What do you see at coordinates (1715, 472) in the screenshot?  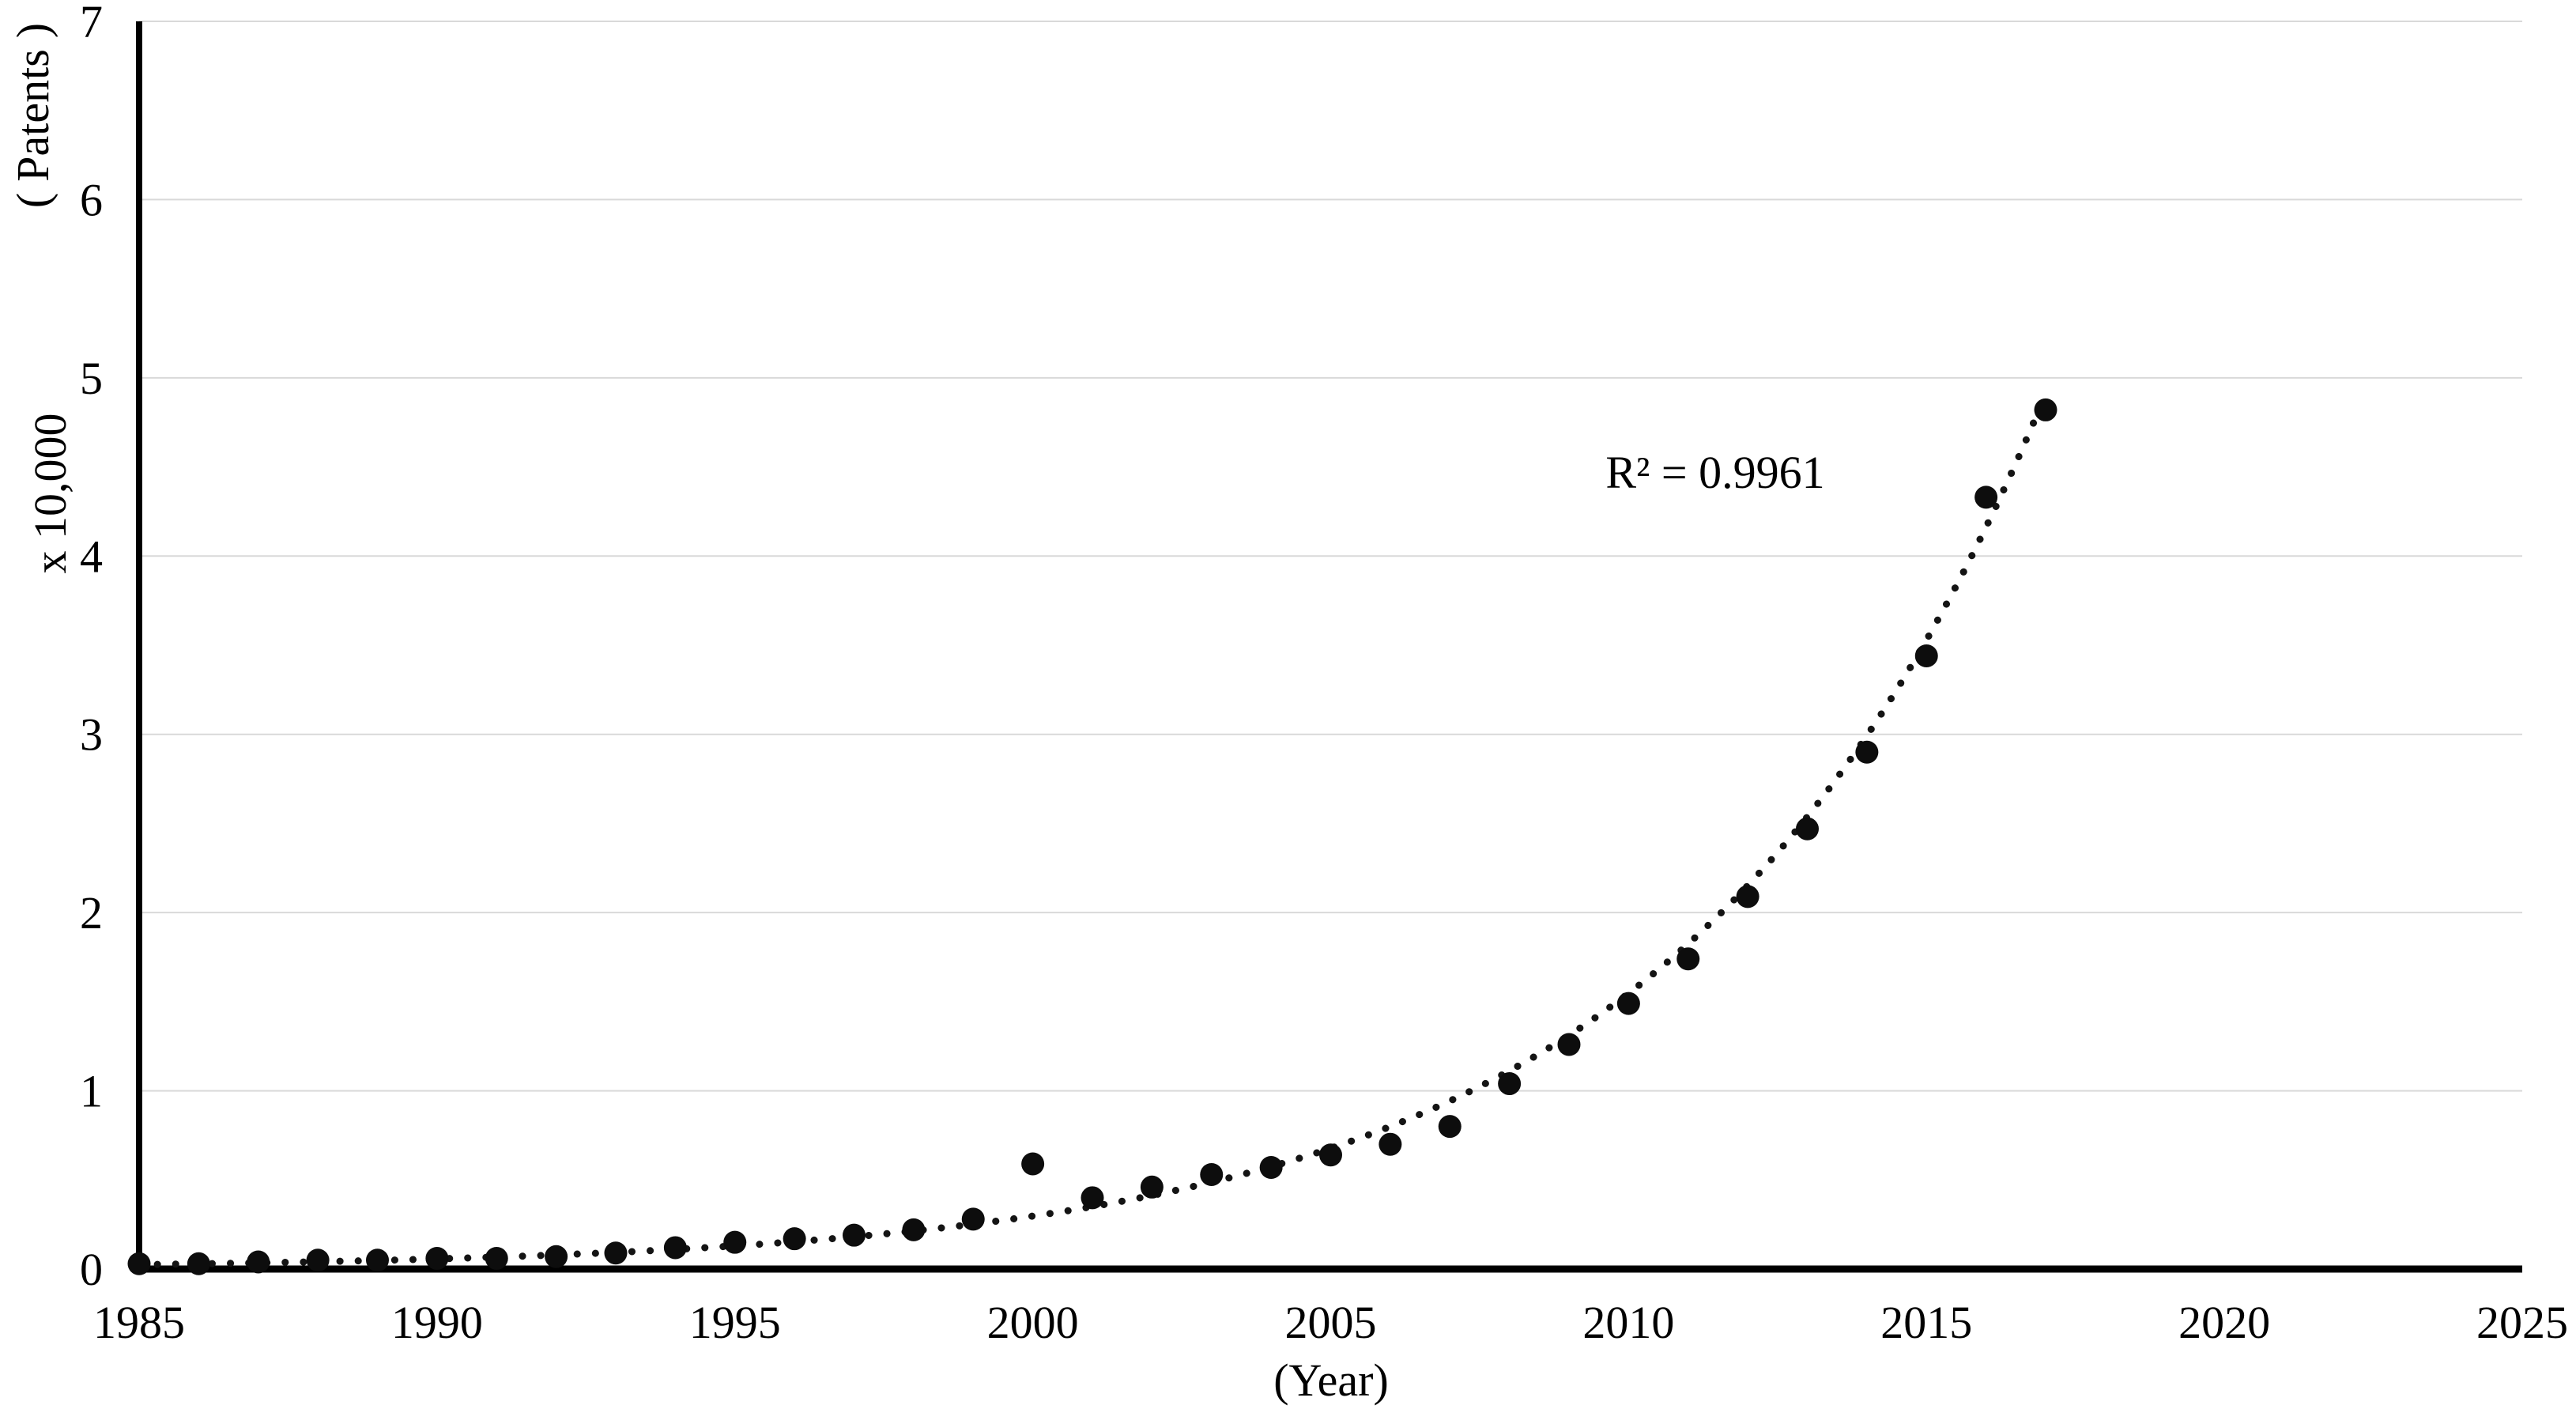 I see `r-squared-annotation: R² = 0.9961` at bounding box center [1715, 472].